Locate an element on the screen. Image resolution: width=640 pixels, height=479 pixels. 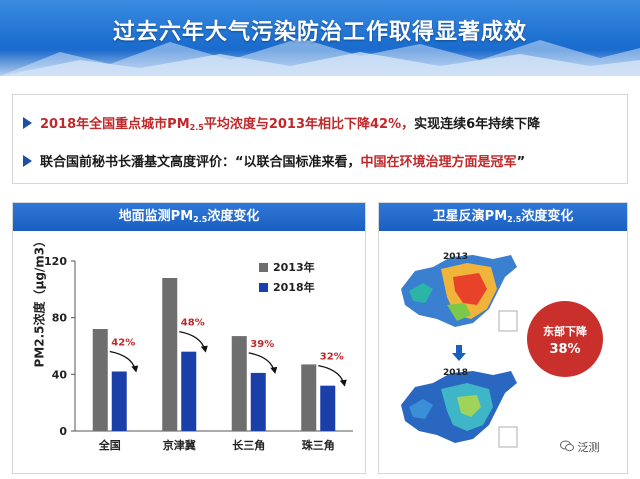
watermark: 泛测 is located at coordinates (580, 447).